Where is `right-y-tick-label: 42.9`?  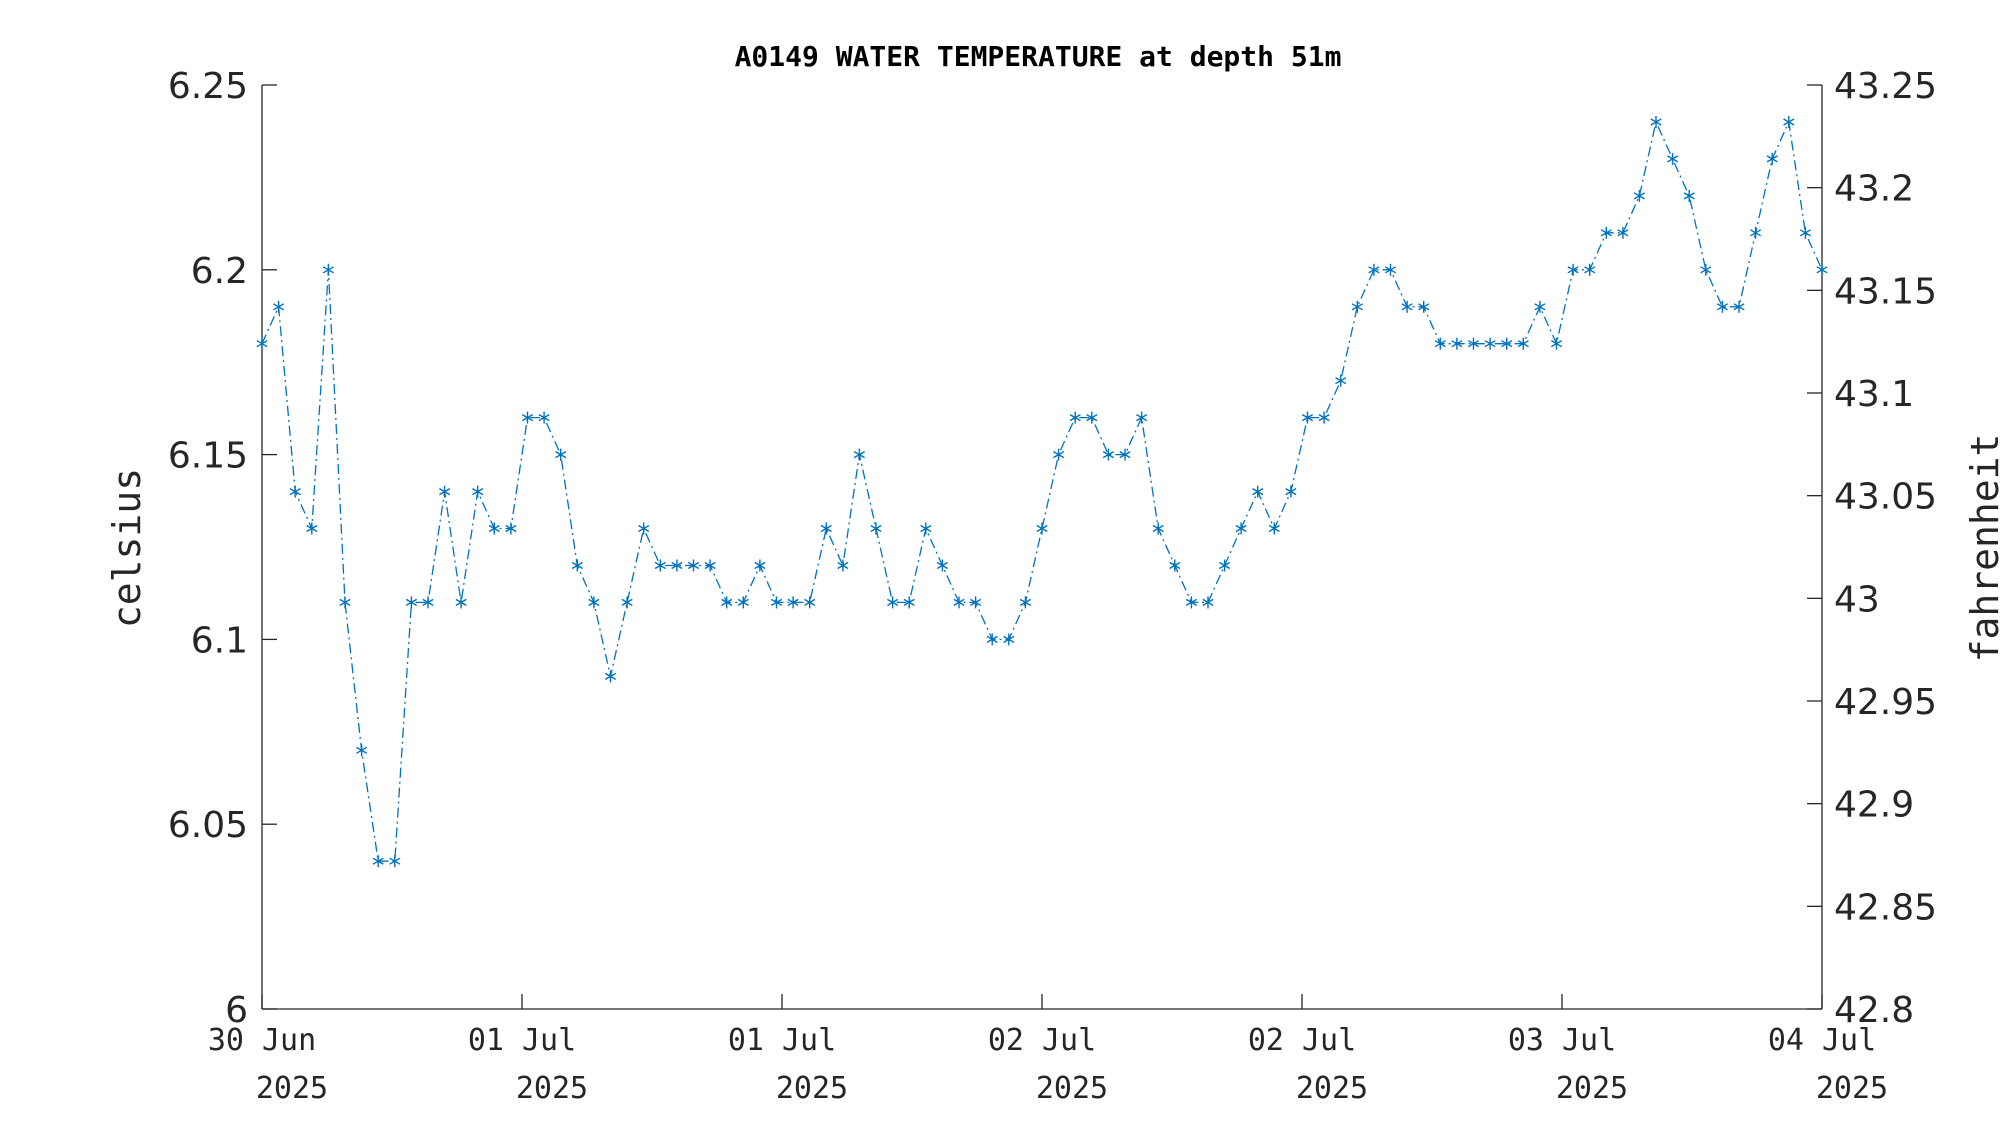 right-y-tick-label: 42.9 is located at coordinates (1874, 805).